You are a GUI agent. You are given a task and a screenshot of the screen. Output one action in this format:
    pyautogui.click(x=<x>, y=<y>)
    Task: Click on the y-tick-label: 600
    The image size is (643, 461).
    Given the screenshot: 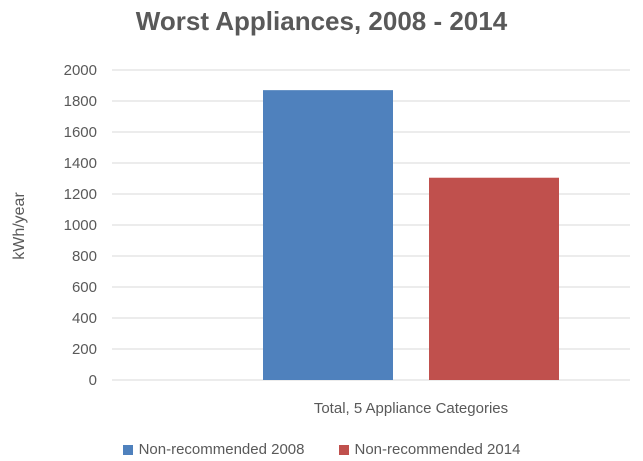 What is the action you would take?
    pyautogui.click(x=84, y=287)
    